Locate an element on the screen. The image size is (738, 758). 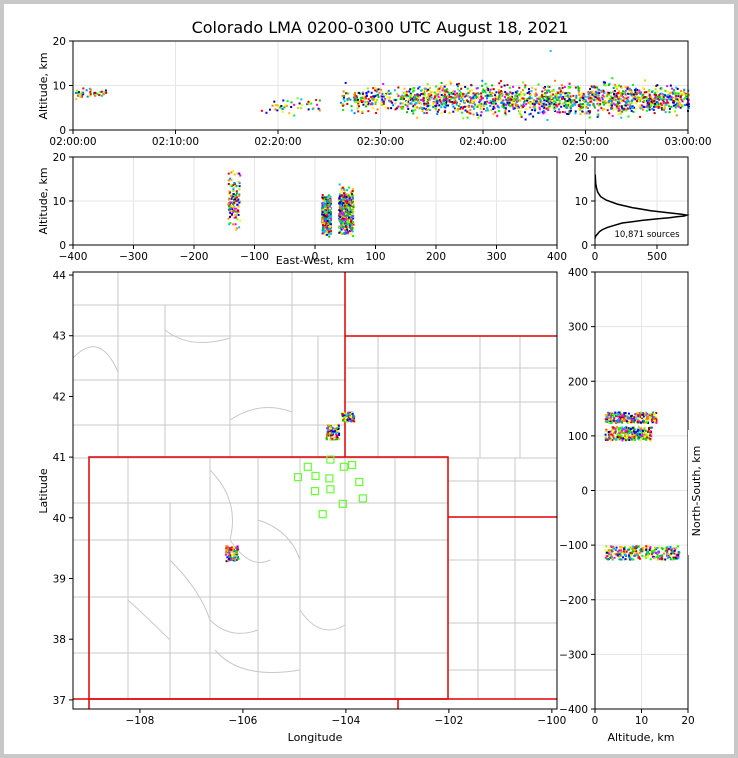
altitude-tick-label: 0 is located at coordinates (595, 721).